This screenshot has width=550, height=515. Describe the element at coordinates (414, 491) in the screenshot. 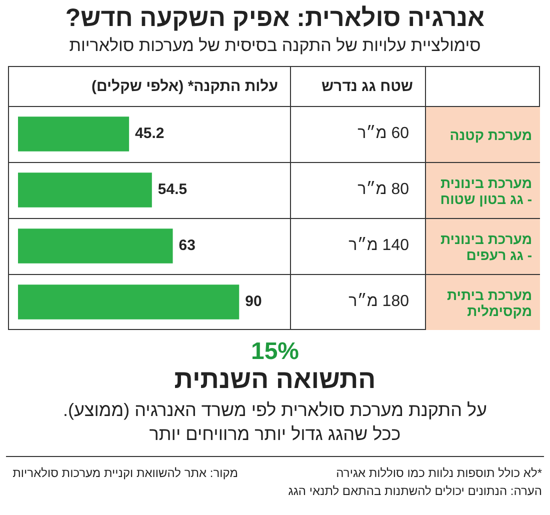

I see `text: הערה: הנתונים יכולים להשתנות בהתאם לתנאי הגג` at that location.